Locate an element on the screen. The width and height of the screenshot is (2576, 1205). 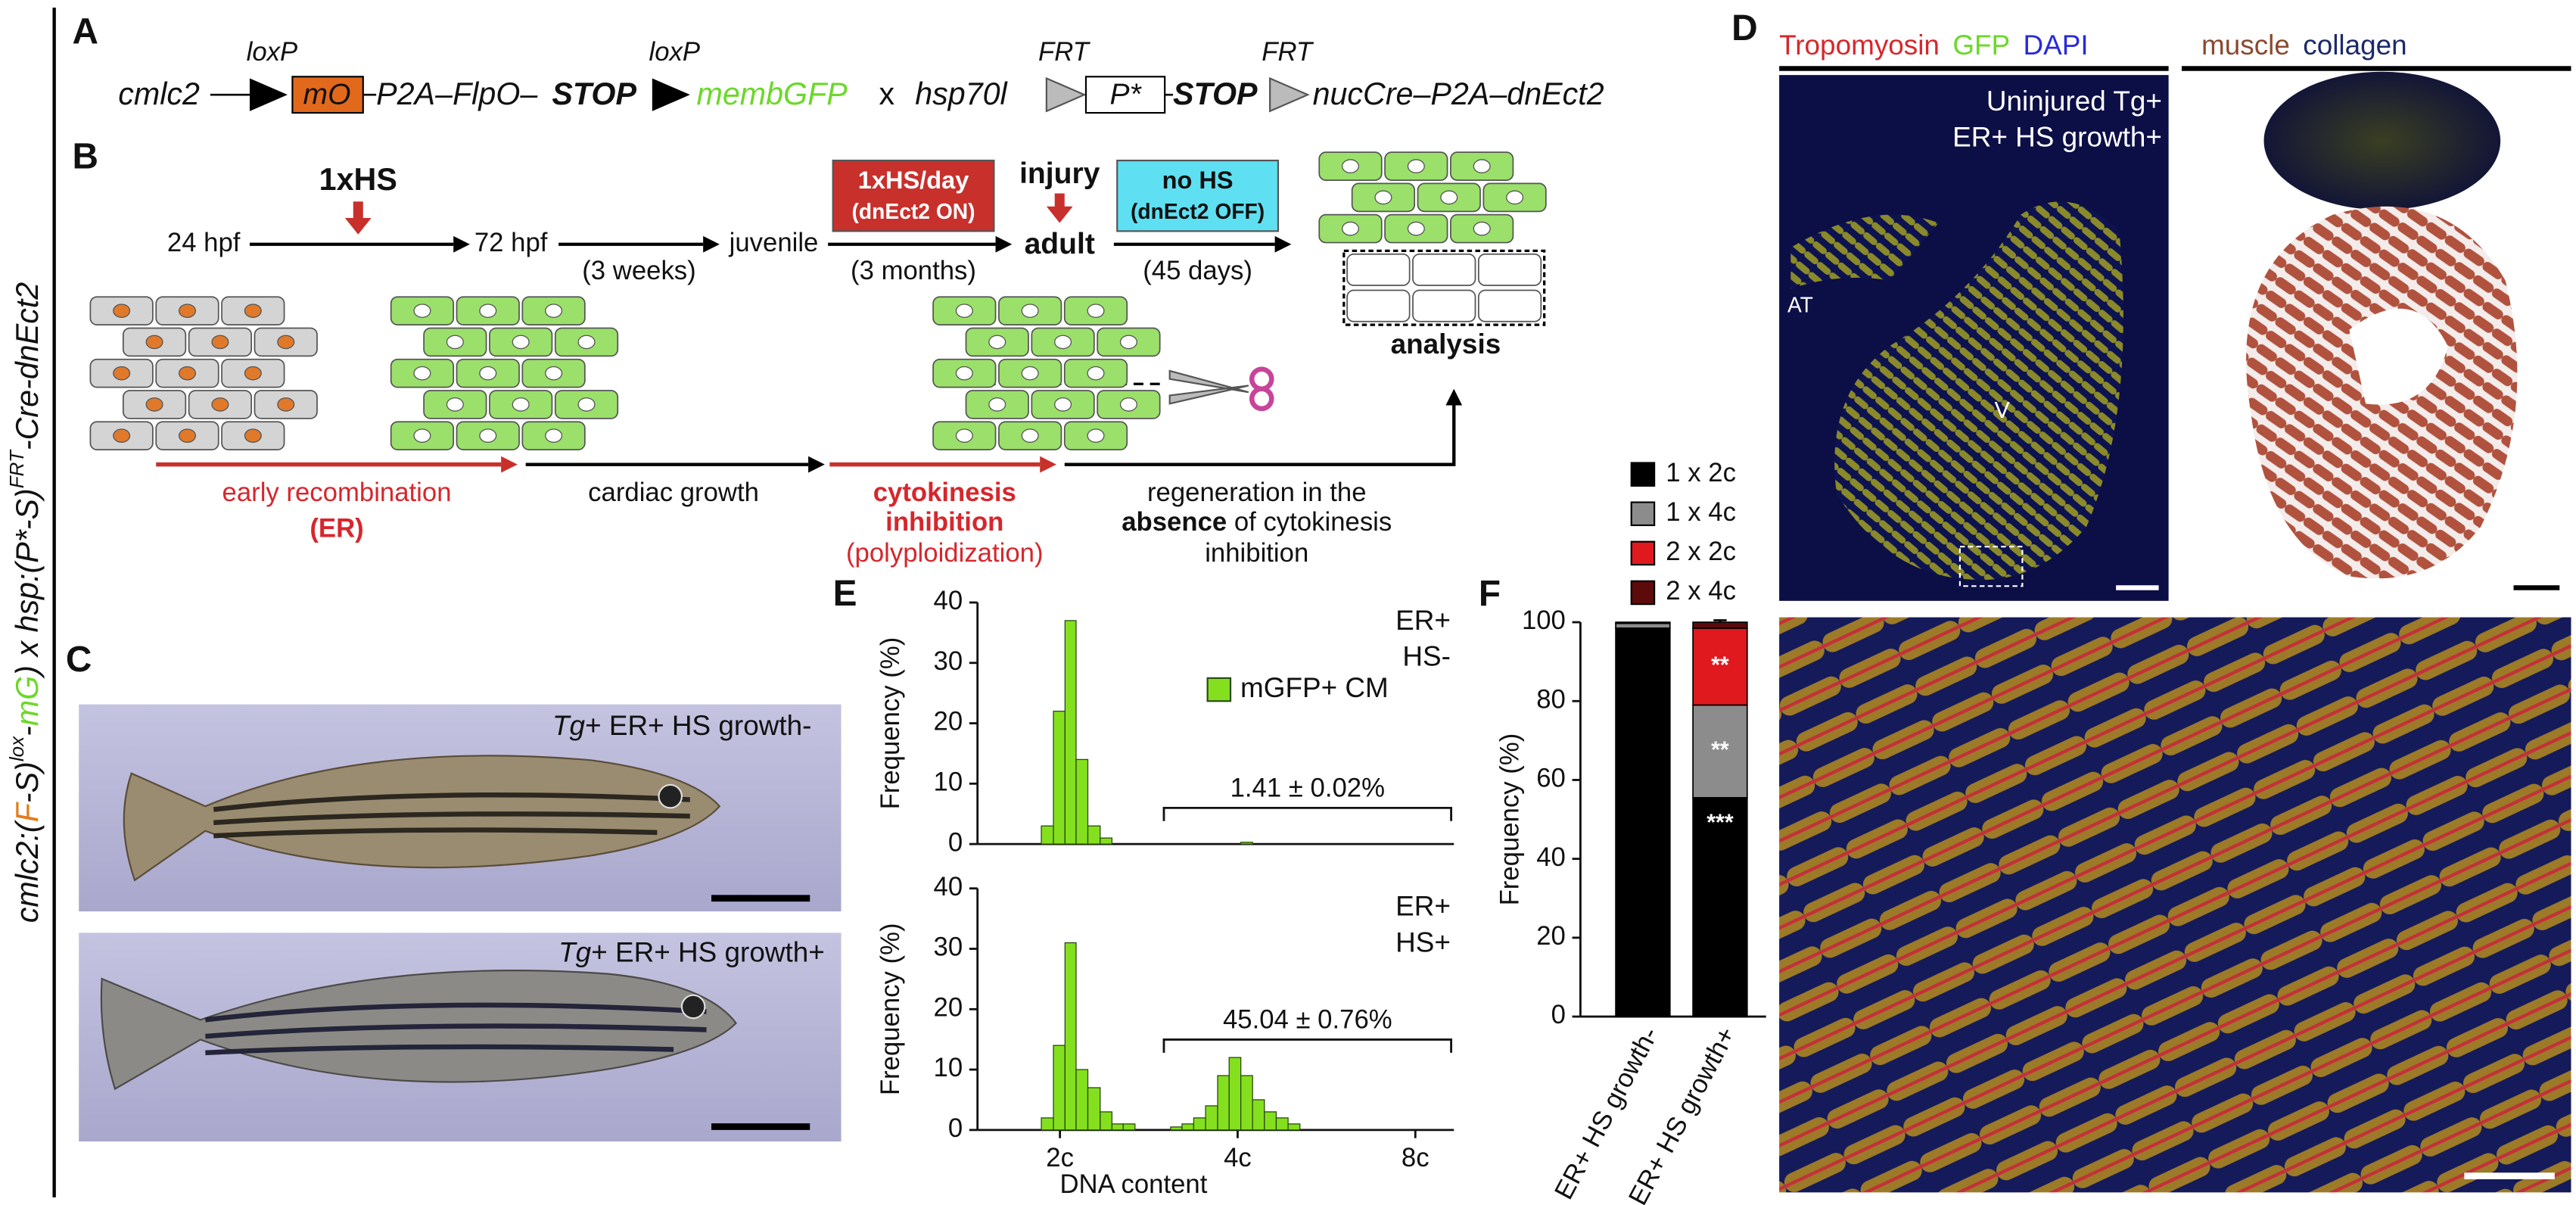
treatment-box is located at coordinates (1198, 195).